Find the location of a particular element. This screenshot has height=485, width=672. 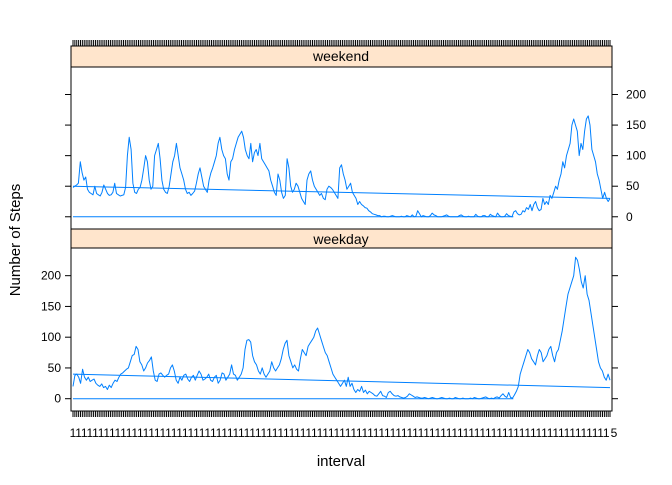

trend-line-weekend is located at coordinates (341, 192).